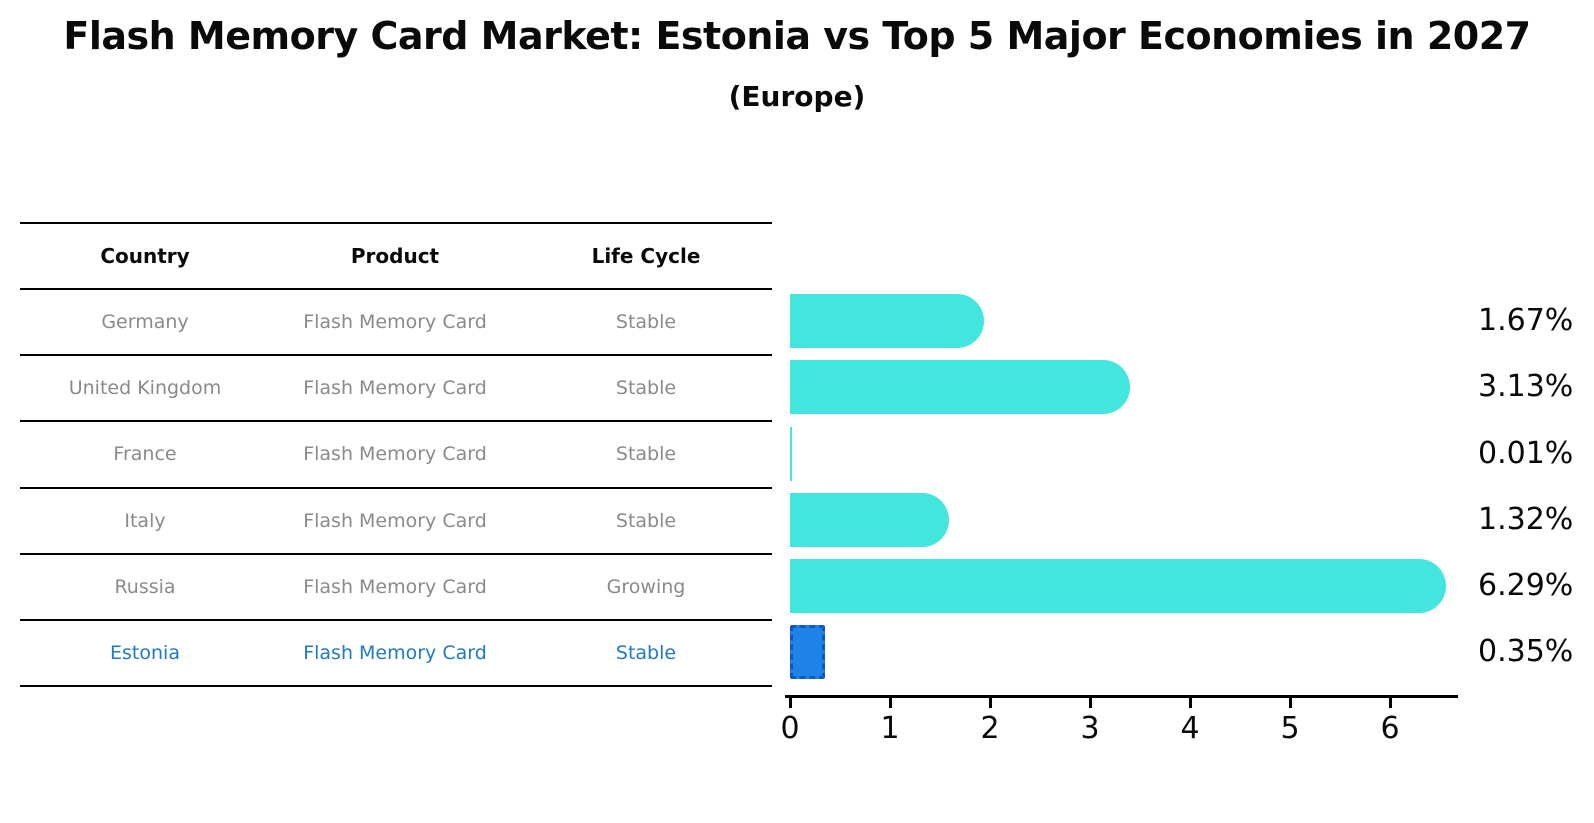 This screenshot has height=823, width=1594. I want to click on value-label-germany: 1.67%, so click(1526, 321).